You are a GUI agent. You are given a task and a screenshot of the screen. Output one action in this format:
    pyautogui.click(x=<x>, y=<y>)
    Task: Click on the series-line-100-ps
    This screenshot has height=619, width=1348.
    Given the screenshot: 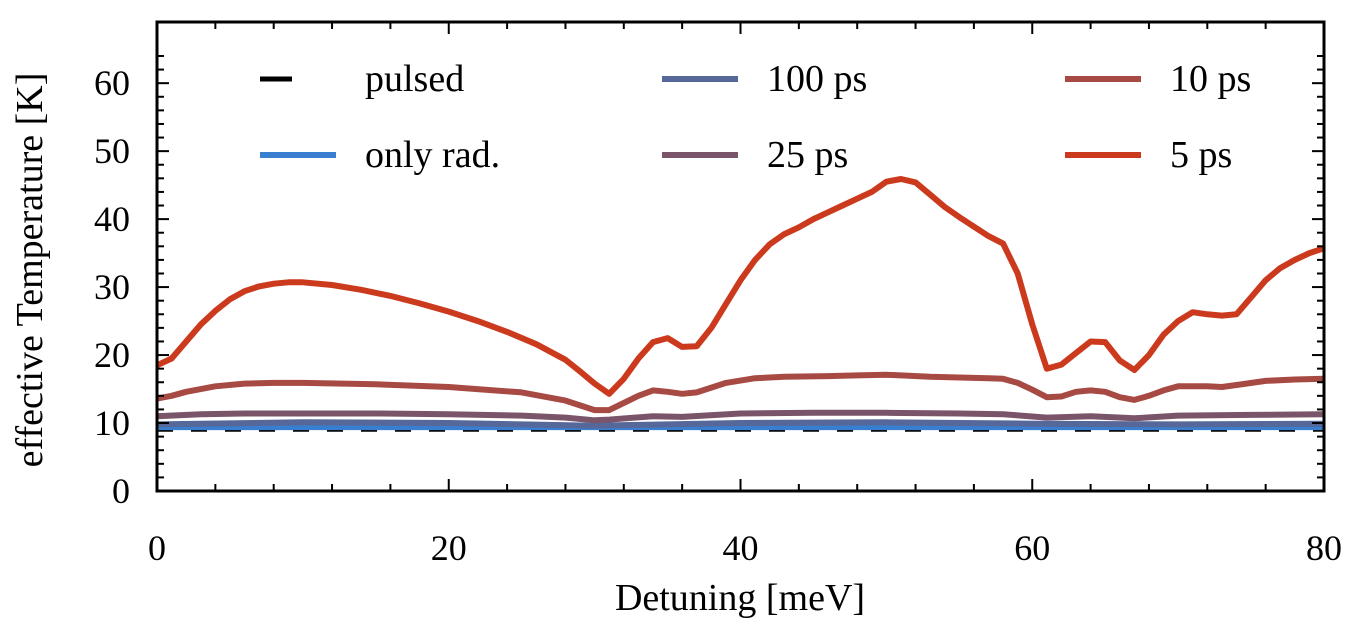 What is the action you would take?
    pyautogui.click(x=740, y=424)
    